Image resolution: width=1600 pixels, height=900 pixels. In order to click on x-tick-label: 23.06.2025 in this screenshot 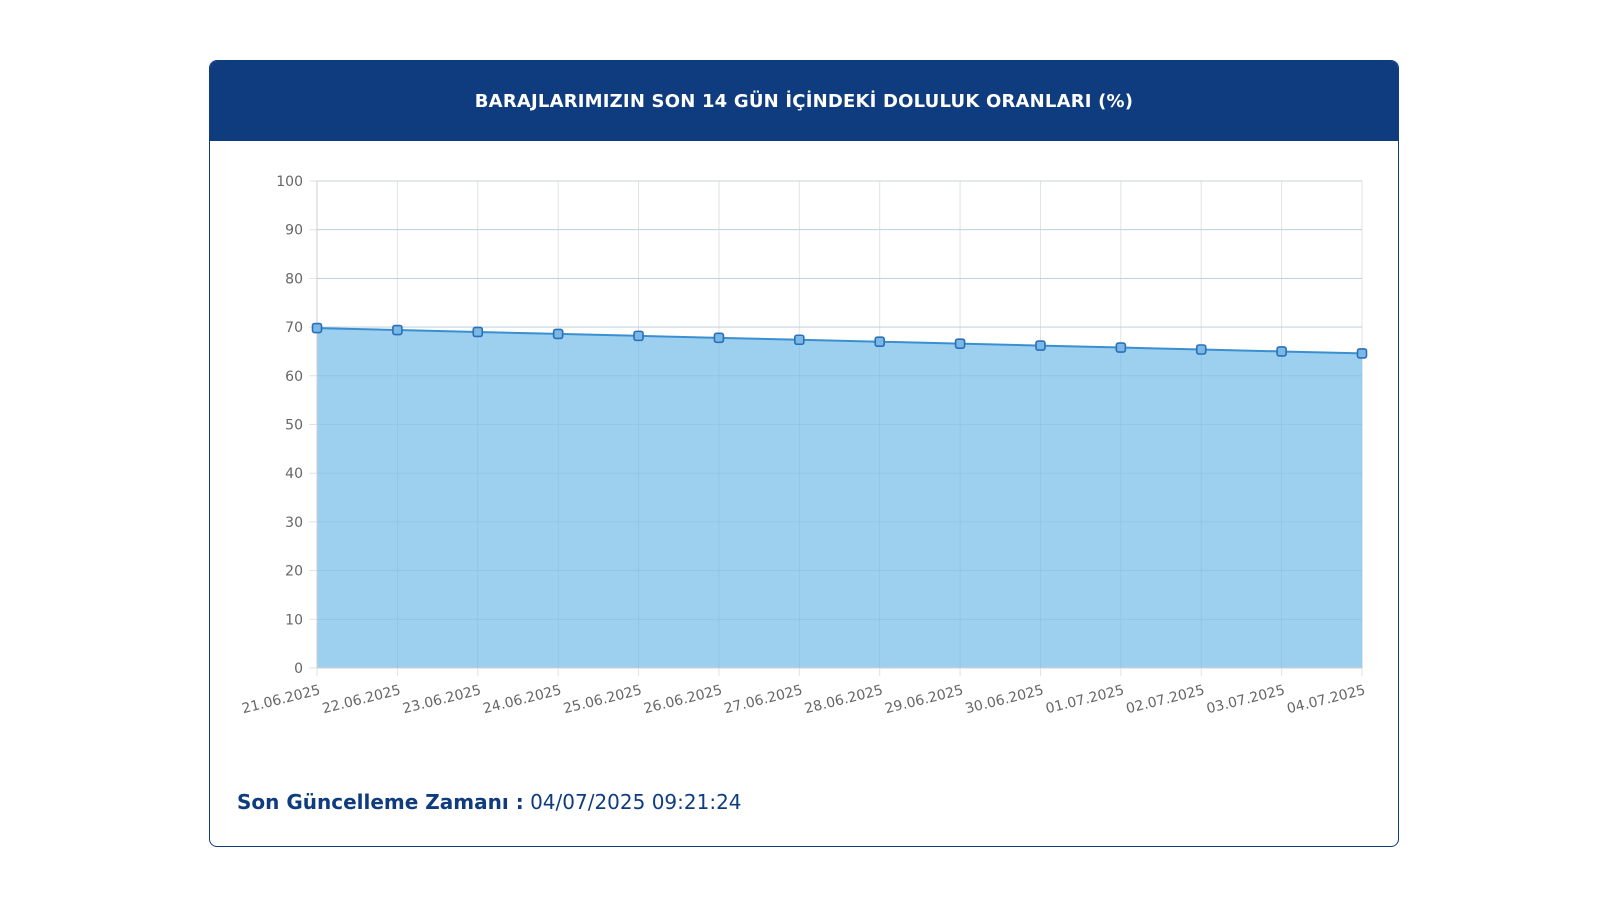, I will do `click(442, 699)`.